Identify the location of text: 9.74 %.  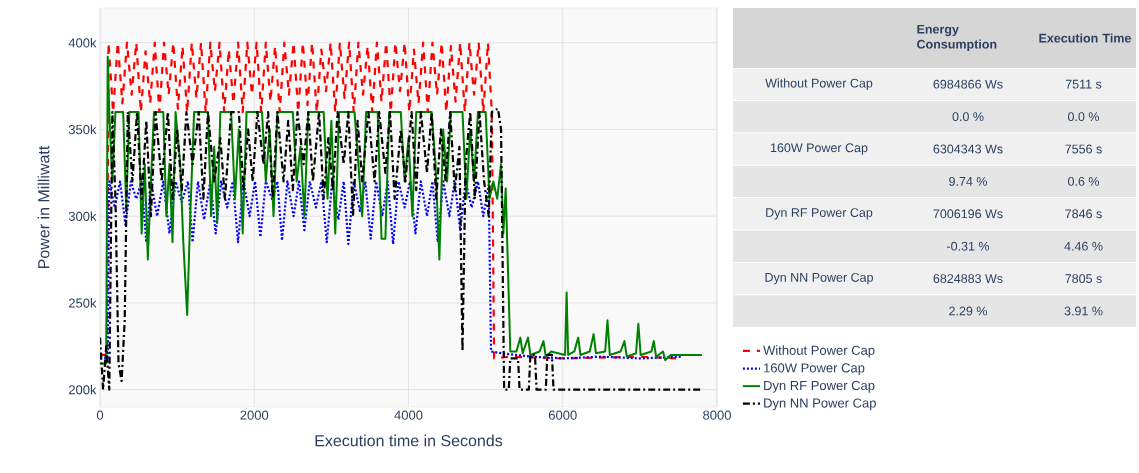
(968, 181).